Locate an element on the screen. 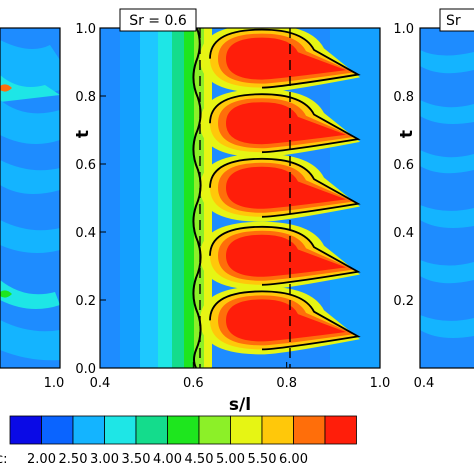  colorbar-level-label: 3.00 is located at coordinates (104, 459).